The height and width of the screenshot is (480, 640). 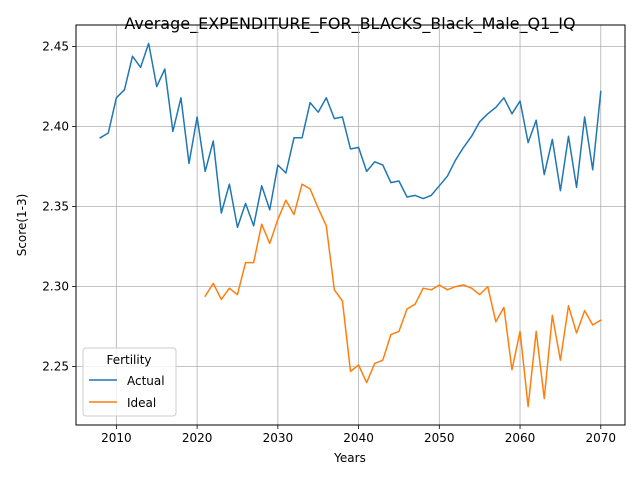 What do you see at coordinates (128, 360) in the screenshot?
I see `legend-title: Fertility` at bounding box center [128, 360].